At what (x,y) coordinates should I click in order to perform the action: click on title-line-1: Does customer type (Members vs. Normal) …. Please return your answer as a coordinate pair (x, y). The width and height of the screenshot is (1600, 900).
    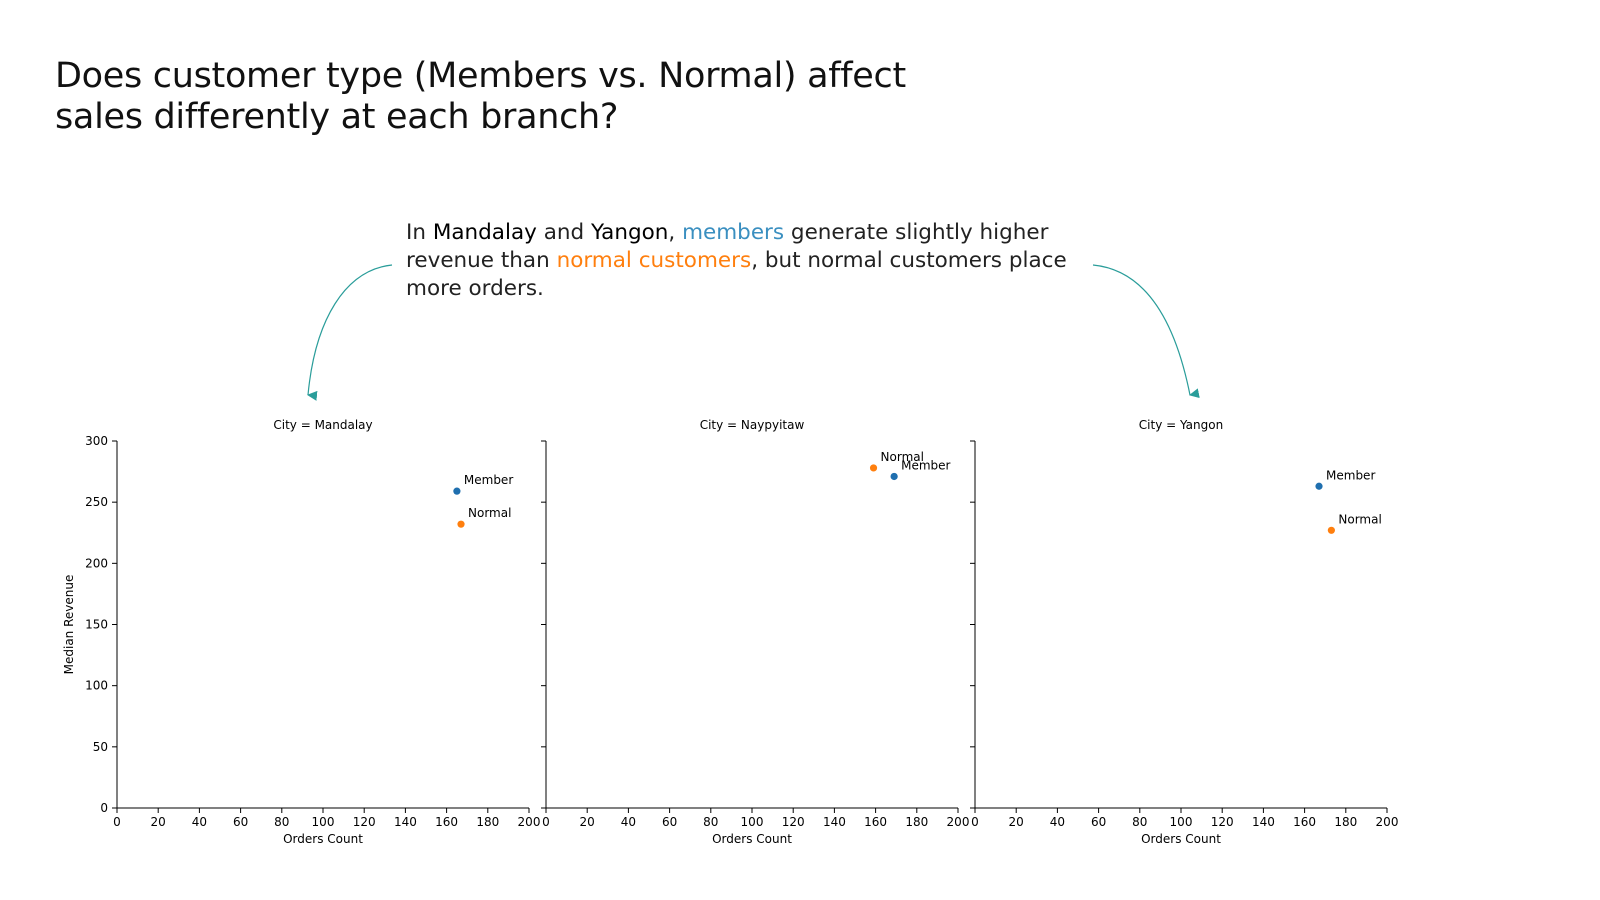
    Looking at the image, I should click on (480, 76).